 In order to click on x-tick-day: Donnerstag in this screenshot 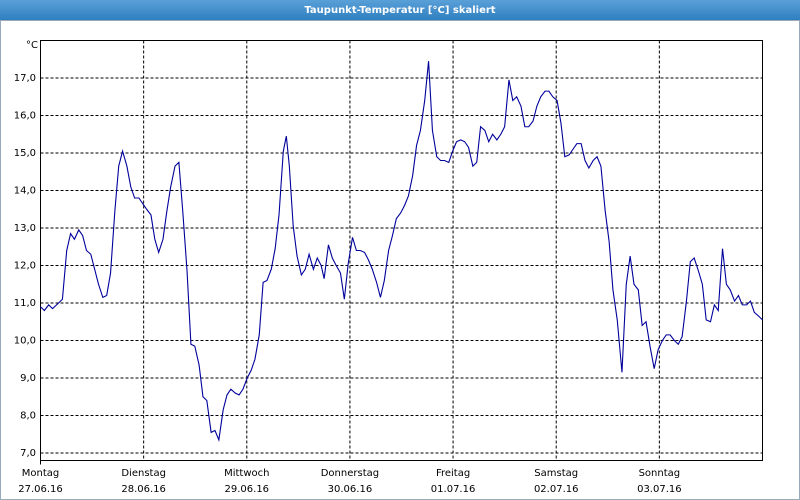, I will do `click(350, 473)`.